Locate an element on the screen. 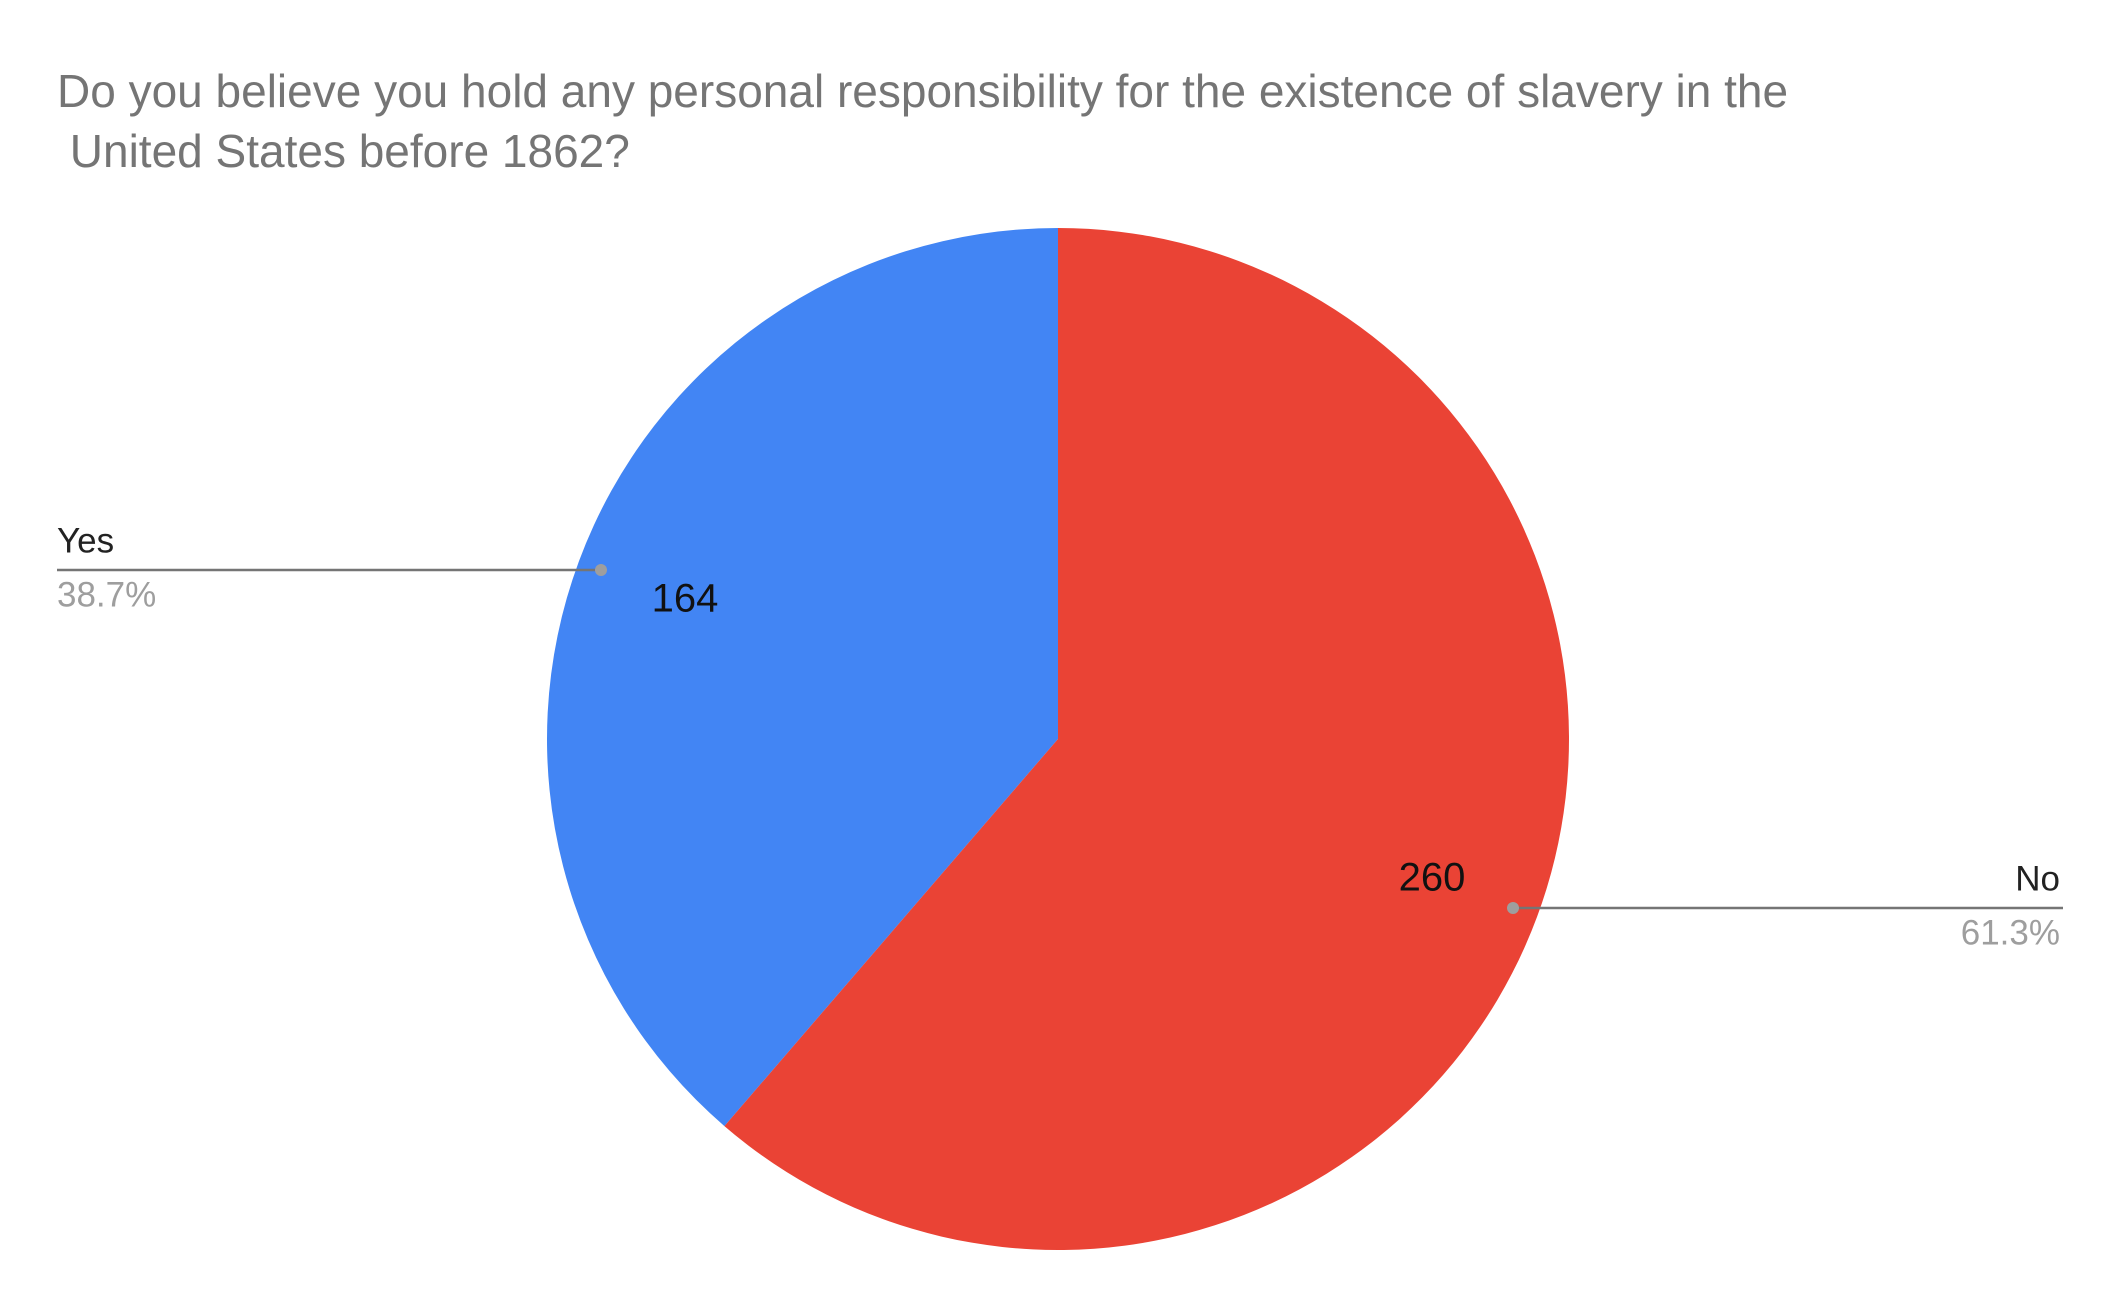 This screenshot has height=1308, width=2116. slice-label: Yes is located at coordinates (85, 540).